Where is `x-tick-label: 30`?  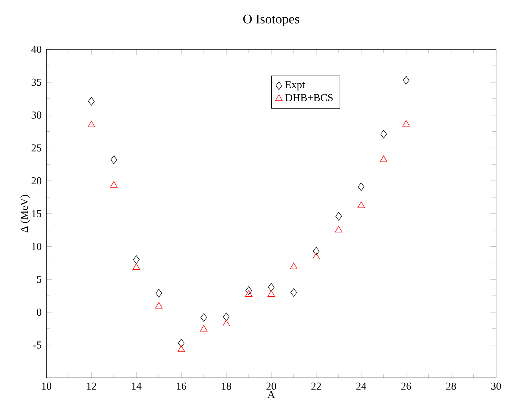 x-tick-label: 30 is located at coordinates (497, 386).